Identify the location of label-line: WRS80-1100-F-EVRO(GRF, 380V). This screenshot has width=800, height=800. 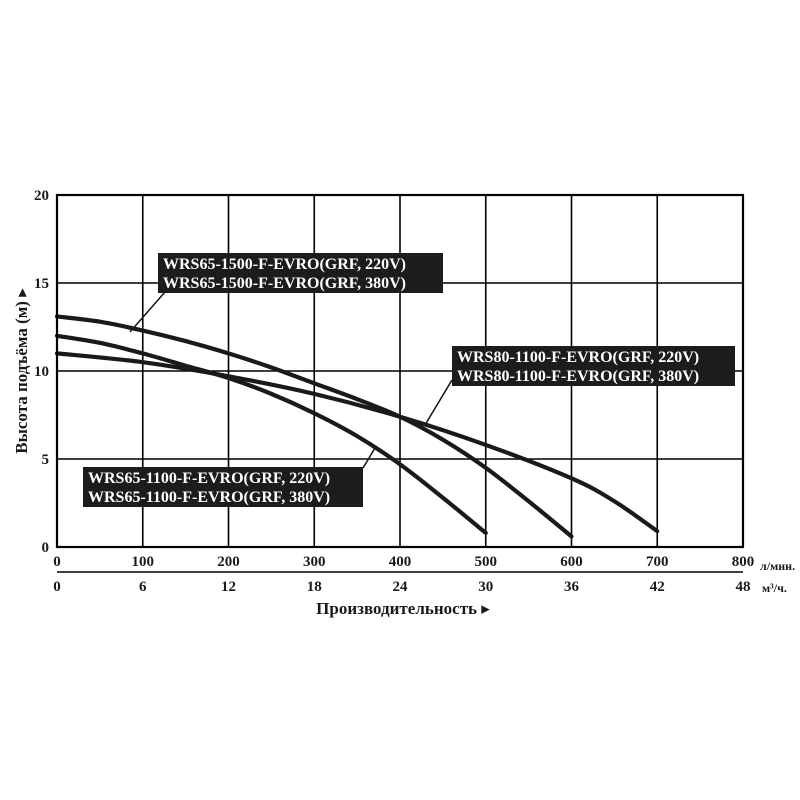
(578, 376).